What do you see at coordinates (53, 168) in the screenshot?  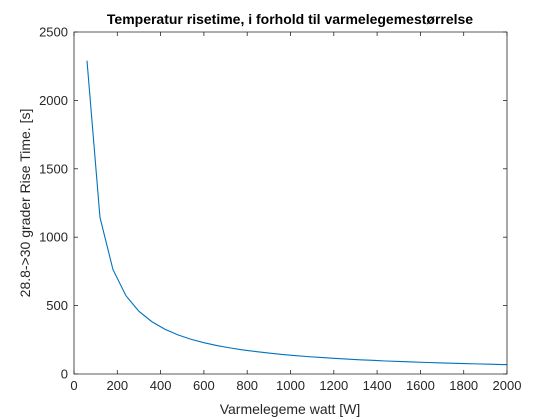 I see `y-tick-label: 1500` at bounding box center [53, 168].